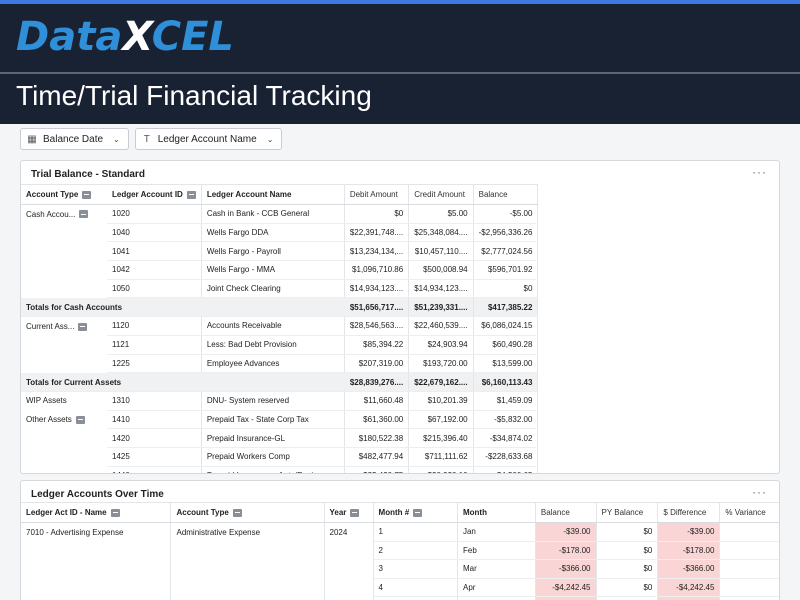 This screenshot has width=800, height=600. Describe the element at coordinates (441, 270) in the screenshot. I see `credit-amount: $500,008.94` at that location.